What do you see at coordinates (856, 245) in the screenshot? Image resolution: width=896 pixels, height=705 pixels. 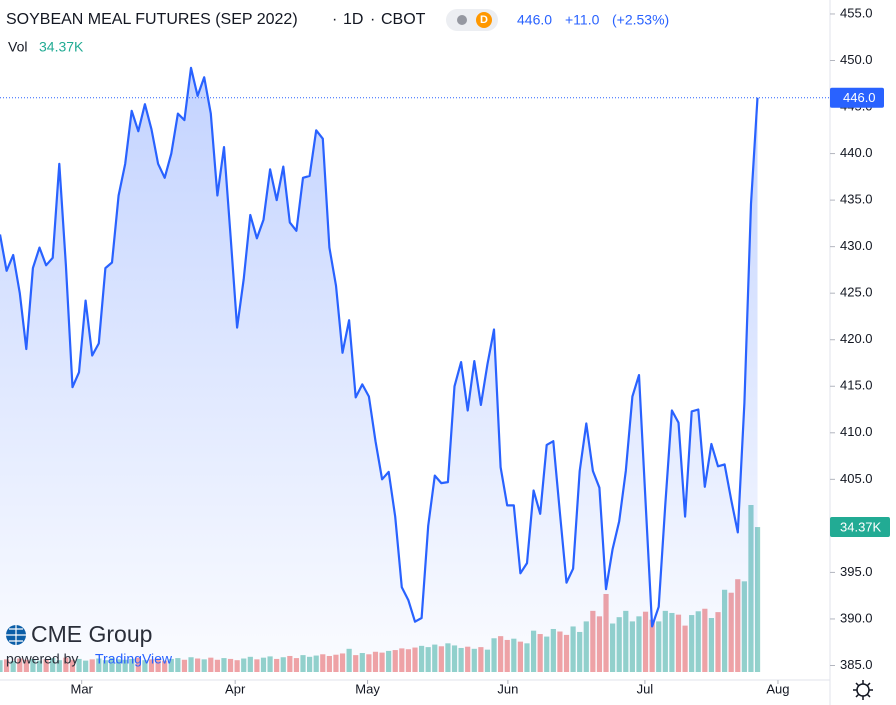 I see `y-tick-label: 430.0` at bounding box center [856, 245].